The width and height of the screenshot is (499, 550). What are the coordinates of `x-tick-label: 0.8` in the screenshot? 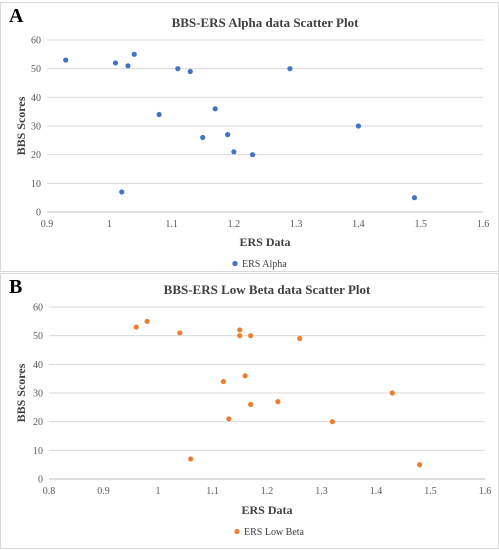 It's located at (49, 491).